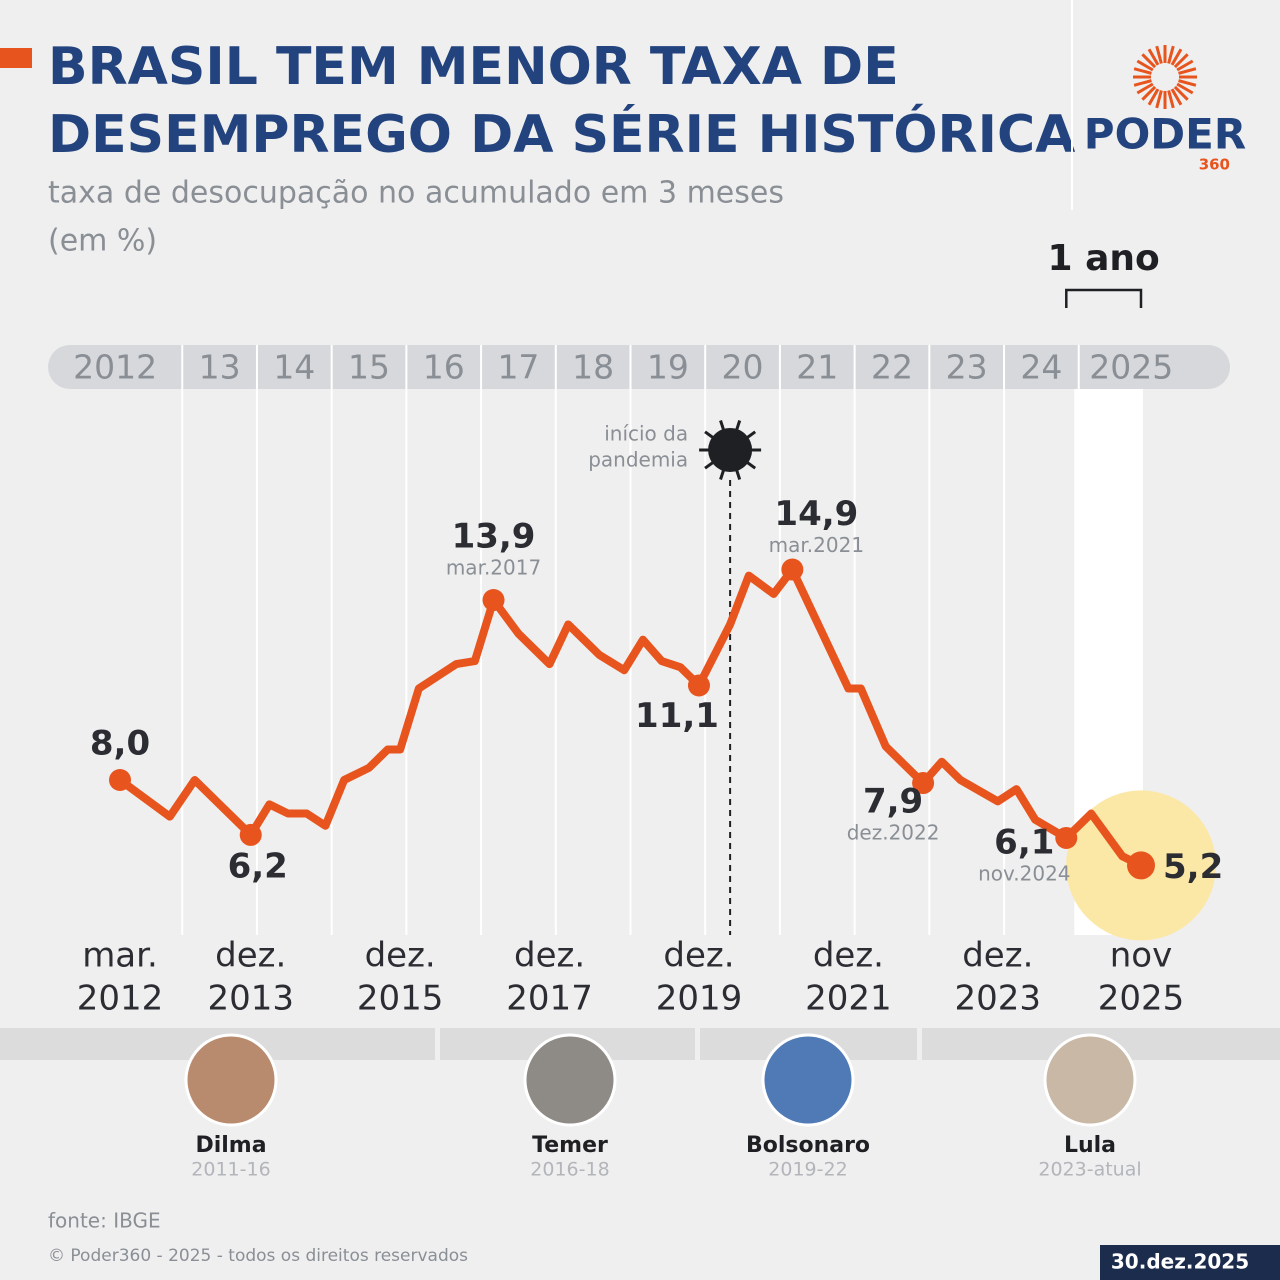 This screenshot has width=1280, height=1280. What do you see at coordinates (848, 999) in the screenshot?
I see `x-tick-label: 2021` at bounding box center [848, 999].